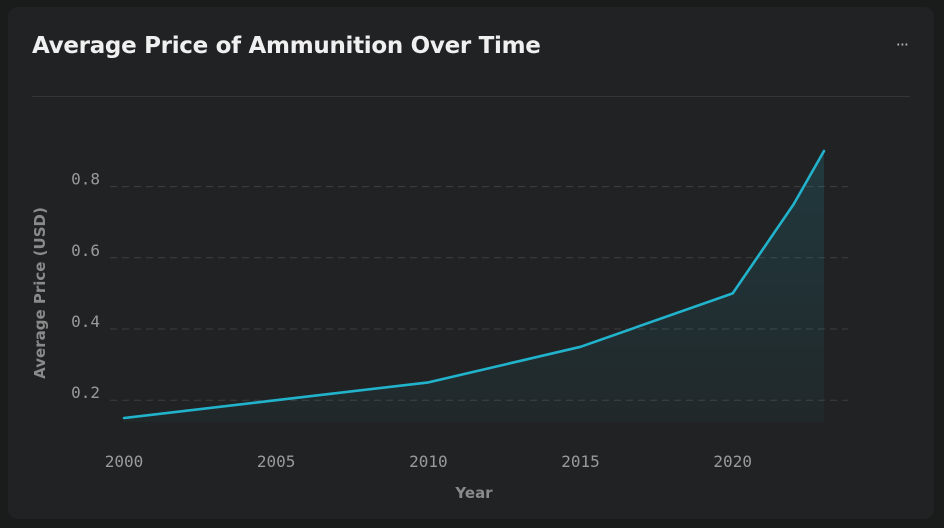 This screenshot has width=944, height=528. Describe the element at coordinates (85, 321) in the screenshot. I see `y-tick-label: 0.4` at that location.